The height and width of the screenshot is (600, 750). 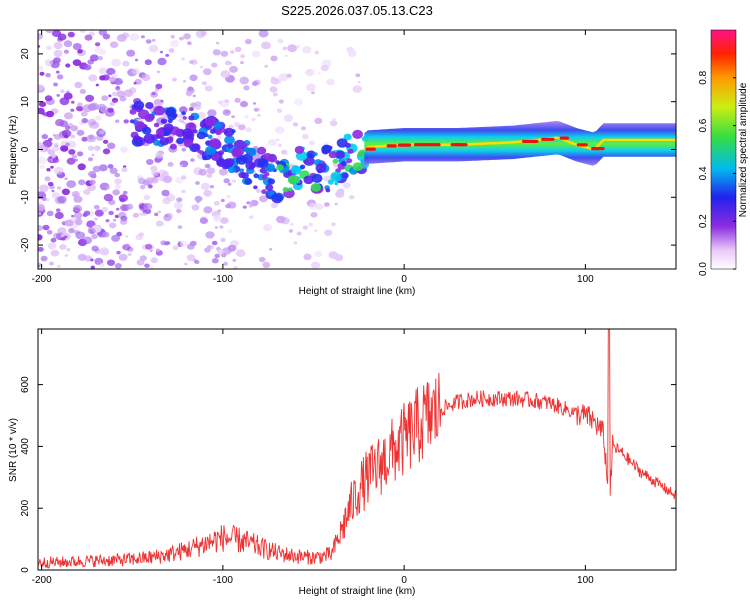 What do you see at coordinates (13, 150) in the screenshot?
I see `spectrogram-y-label: Frequency (Hz)` at bounding box center [13, 150].